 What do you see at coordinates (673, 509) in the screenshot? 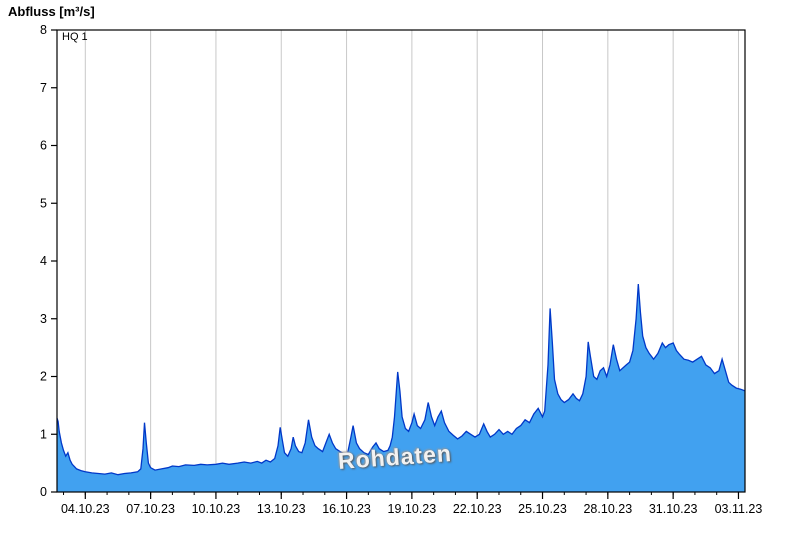
I see `x-axis-tick-label: 31.10.23` at bounding box center [673, 509].